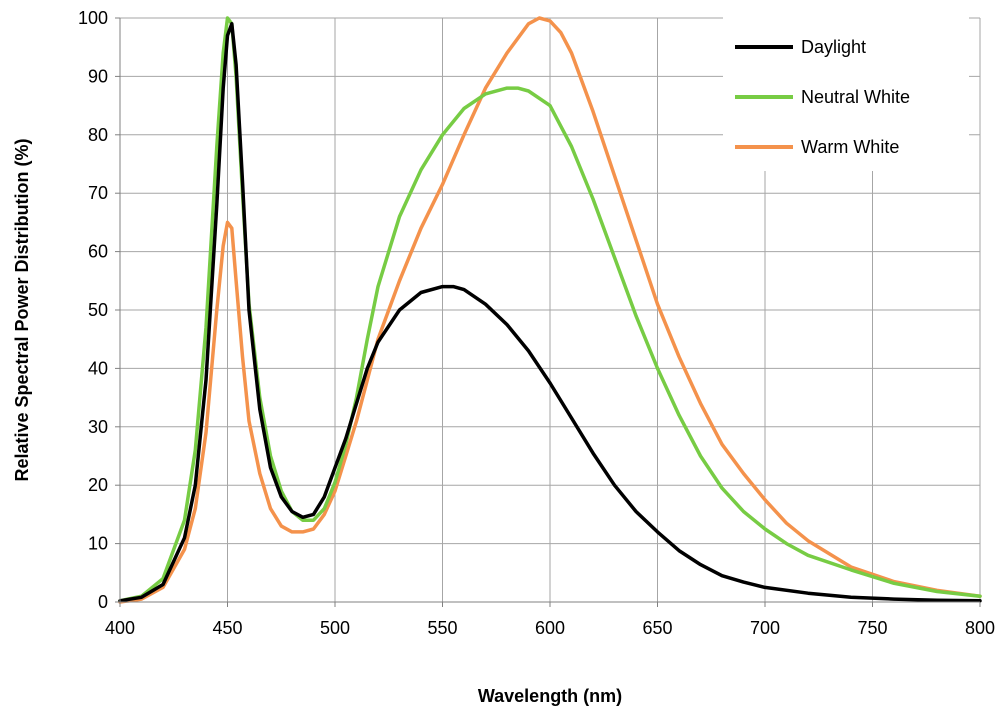  What do you see at coordinates (765, 628) in the screenshot?
I see `x-tick-label: 700` at bounding box center [765, 628].